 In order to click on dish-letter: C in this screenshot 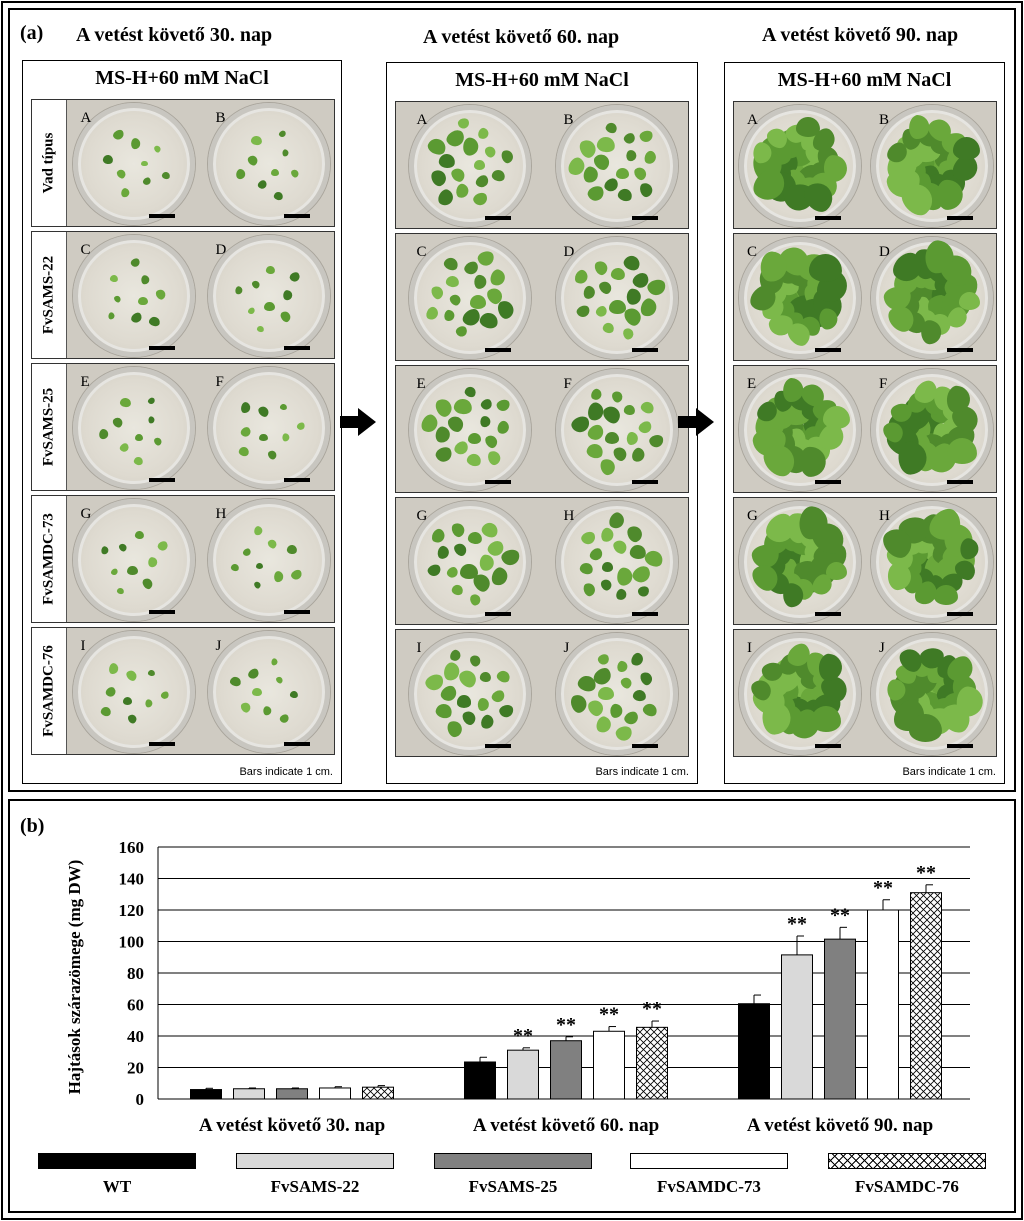, I will do `click(421, 252)`.